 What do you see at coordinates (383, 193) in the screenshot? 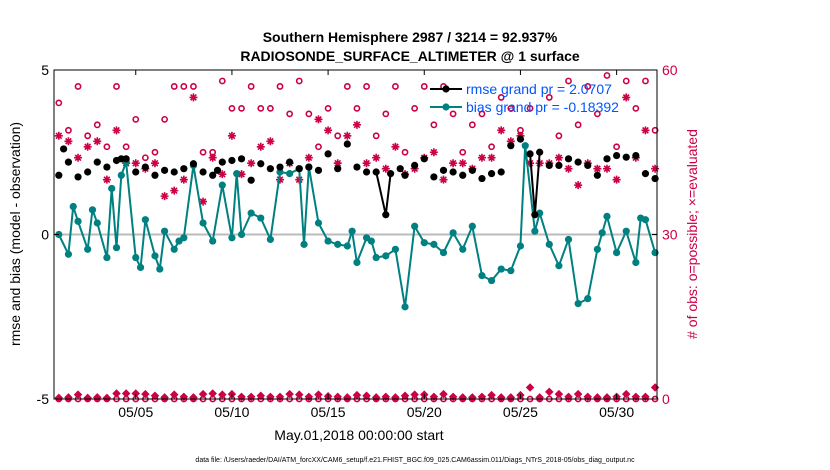
I see `rmse-series-line` at bounding box center [383, 193].